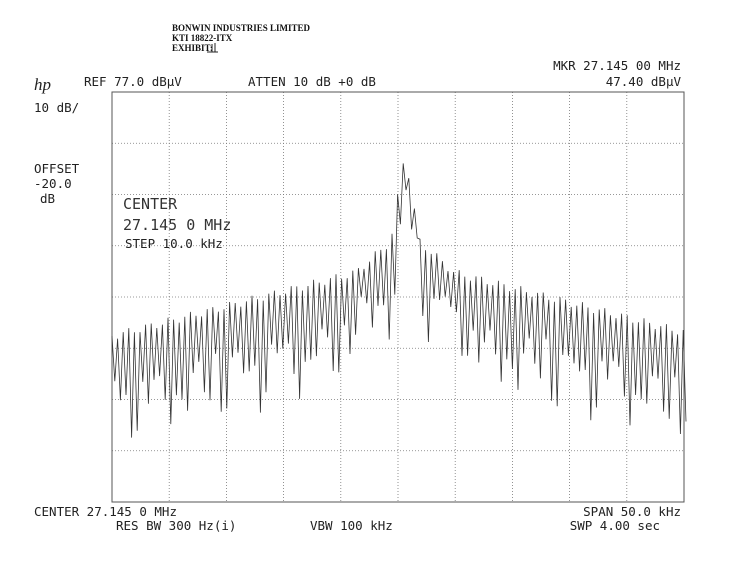 Image resolution: width=733 pixels, height=582 pixels. Describe the element at coordinates (615, 525) in the screenshot. I see `sweep: SWP 4.00 sec` at that location.